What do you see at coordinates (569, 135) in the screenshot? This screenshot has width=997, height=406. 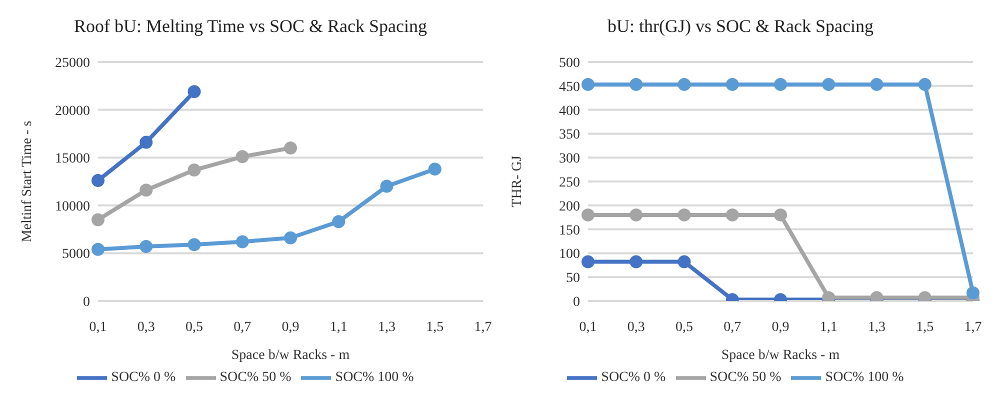 I see `y-tick-label: 350` at bounding box center [569, 135].